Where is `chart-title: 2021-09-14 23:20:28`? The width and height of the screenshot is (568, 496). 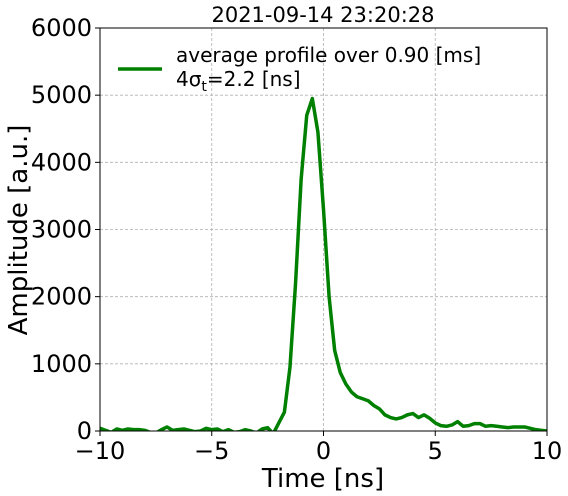 chart-title: 2021-09-14 23:20:28 is located at coordinates (322, 15).